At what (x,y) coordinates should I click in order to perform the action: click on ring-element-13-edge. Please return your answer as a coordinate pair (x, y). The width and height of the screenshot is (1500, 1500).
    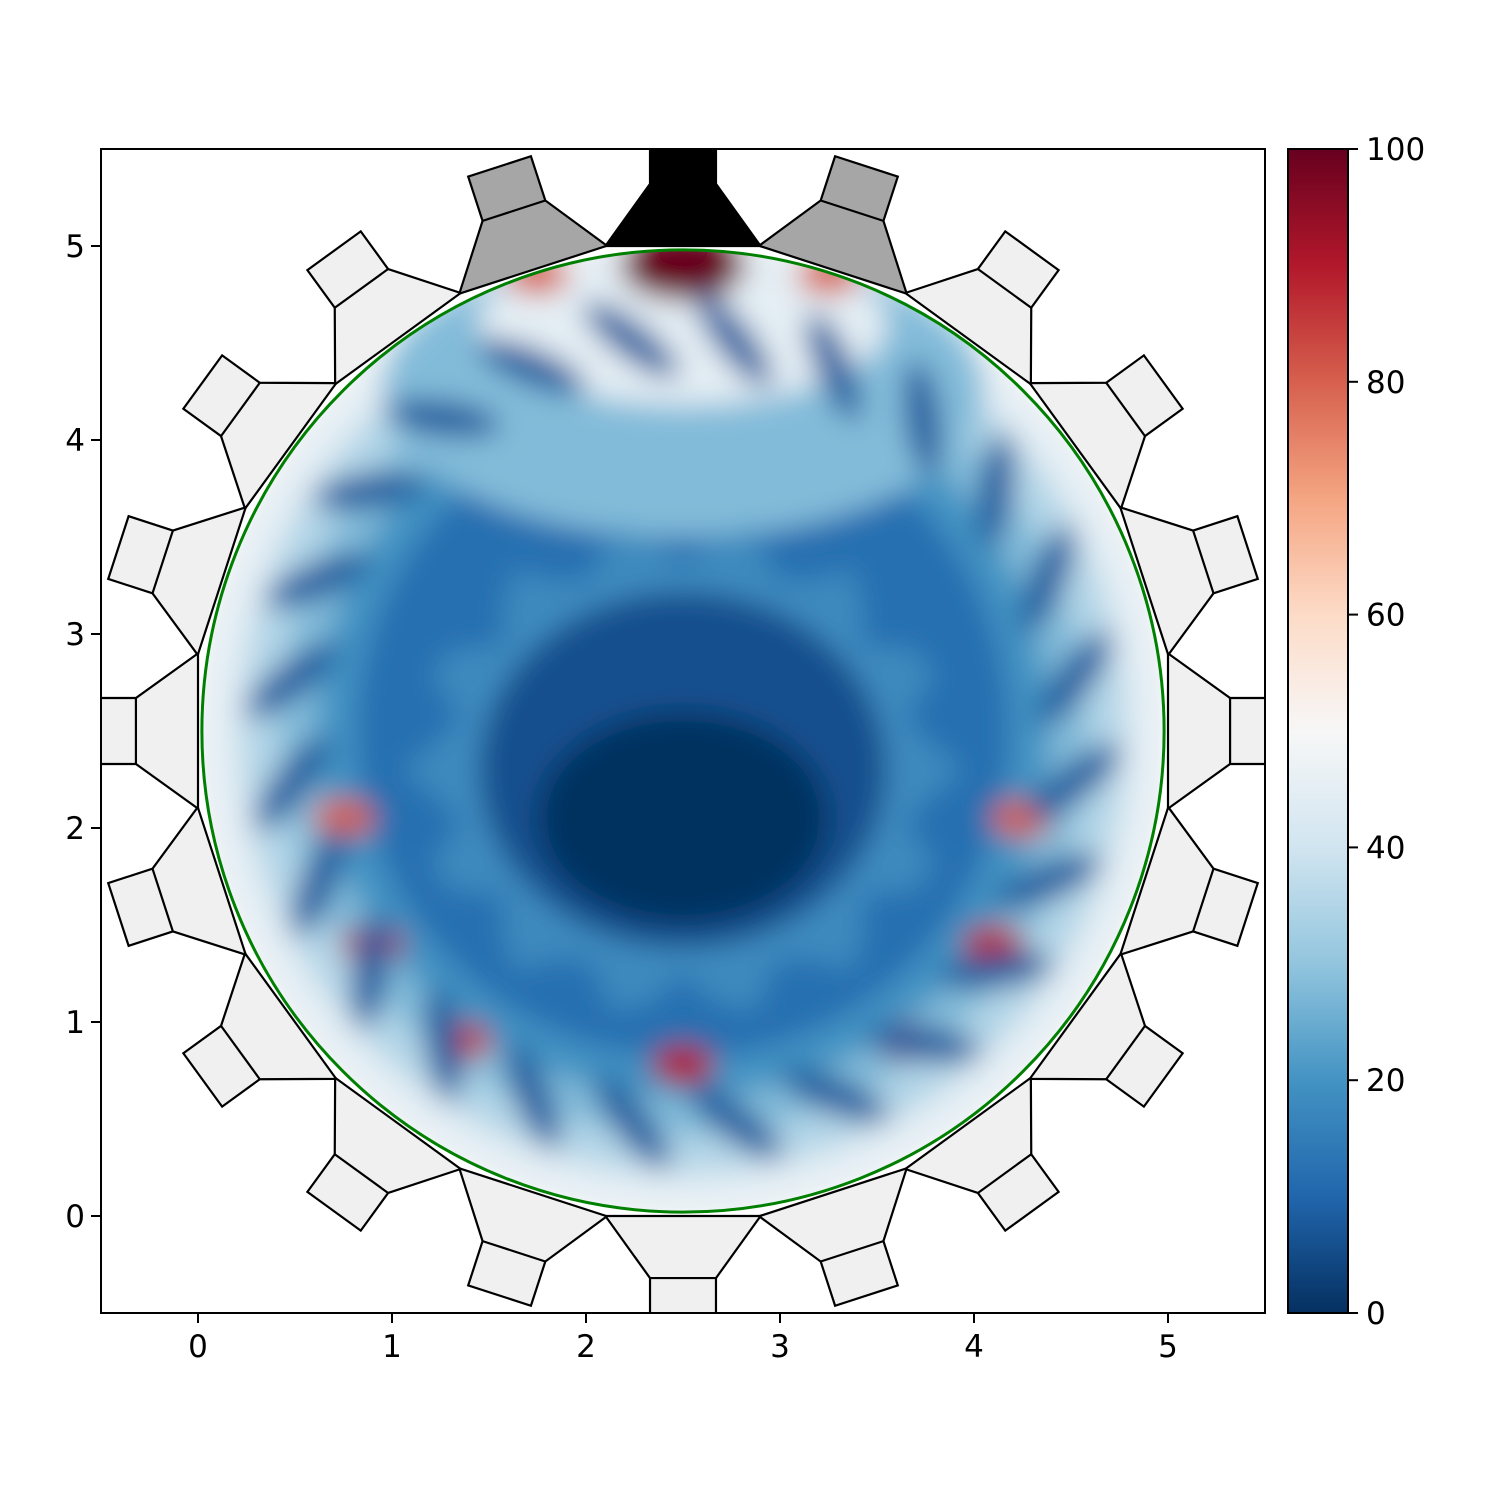
    Looking at the image, I should click on (240, 1052).